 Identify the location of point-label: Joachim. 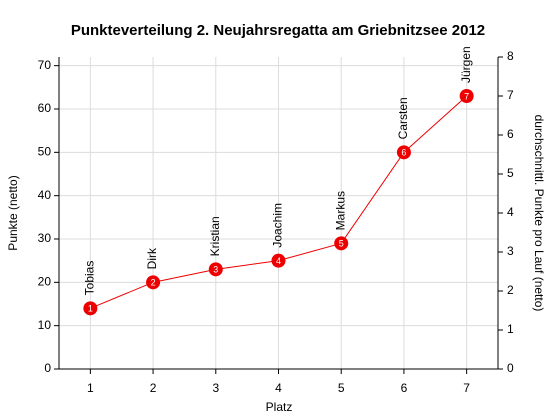
(278, 225).